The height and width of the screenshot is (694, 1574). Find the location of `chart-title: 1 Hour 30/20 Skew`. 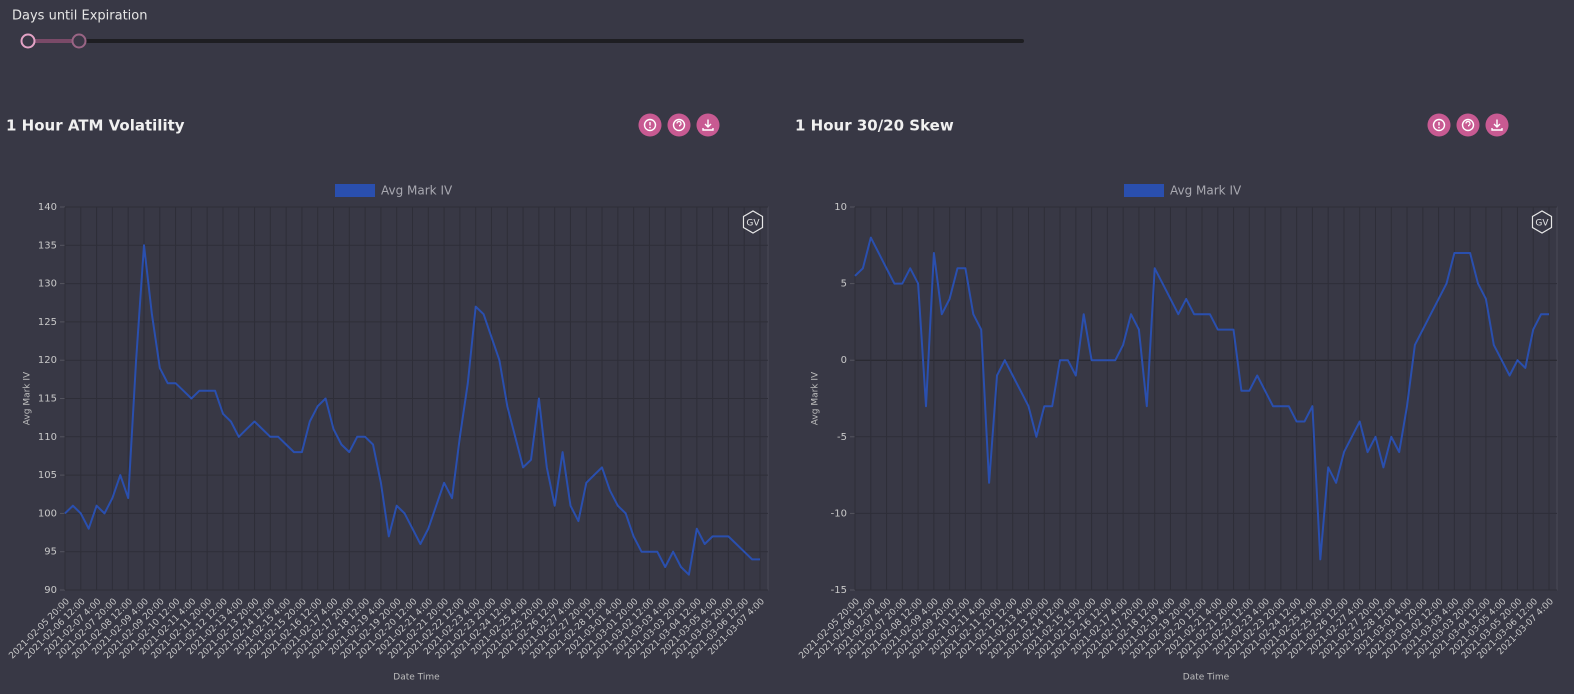

chart-title: 1 Hour 30/20 Skew is located at coordinates (874, 126).